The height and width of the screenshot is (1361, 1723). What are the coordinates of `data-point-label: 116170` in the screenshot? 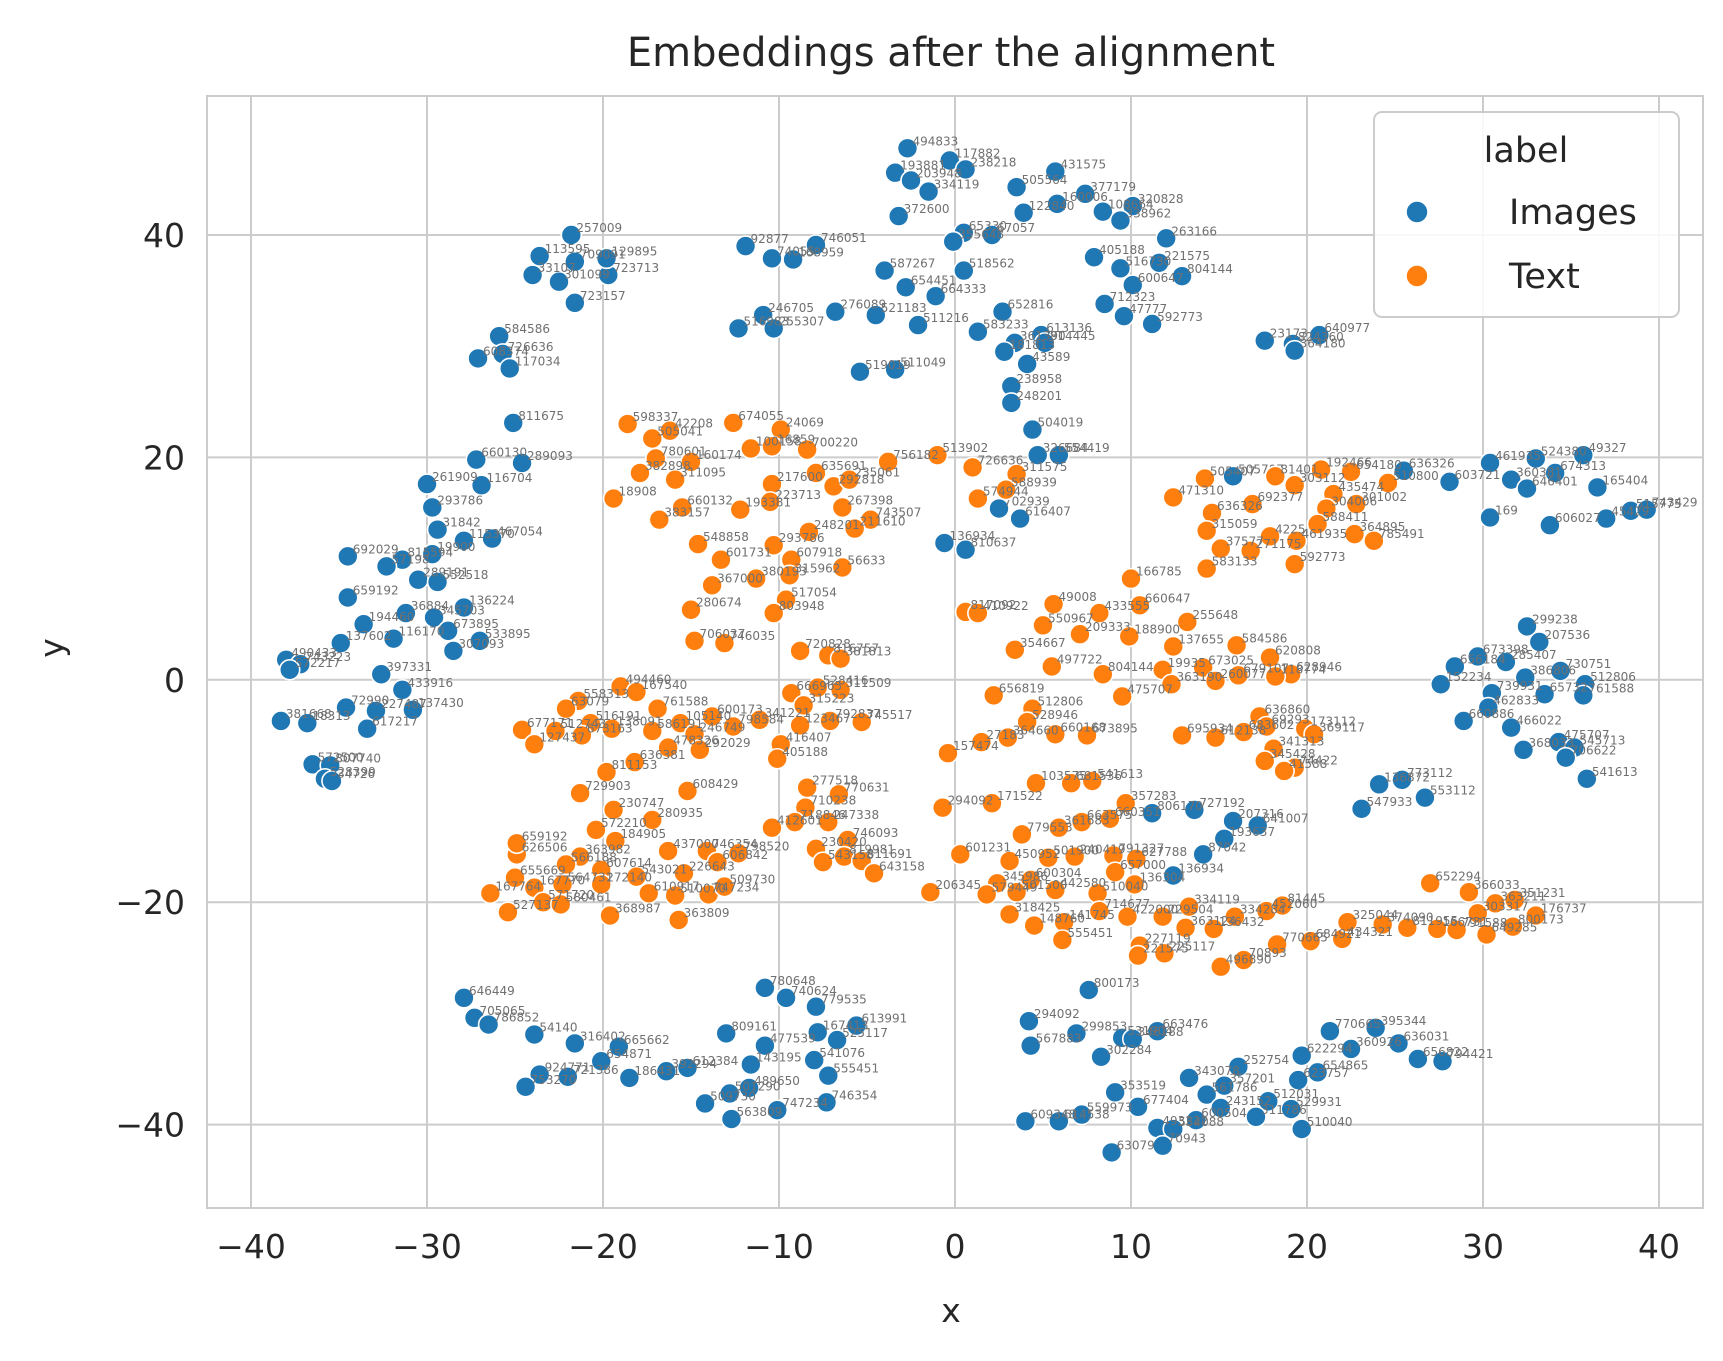 It's located at (422, 632).